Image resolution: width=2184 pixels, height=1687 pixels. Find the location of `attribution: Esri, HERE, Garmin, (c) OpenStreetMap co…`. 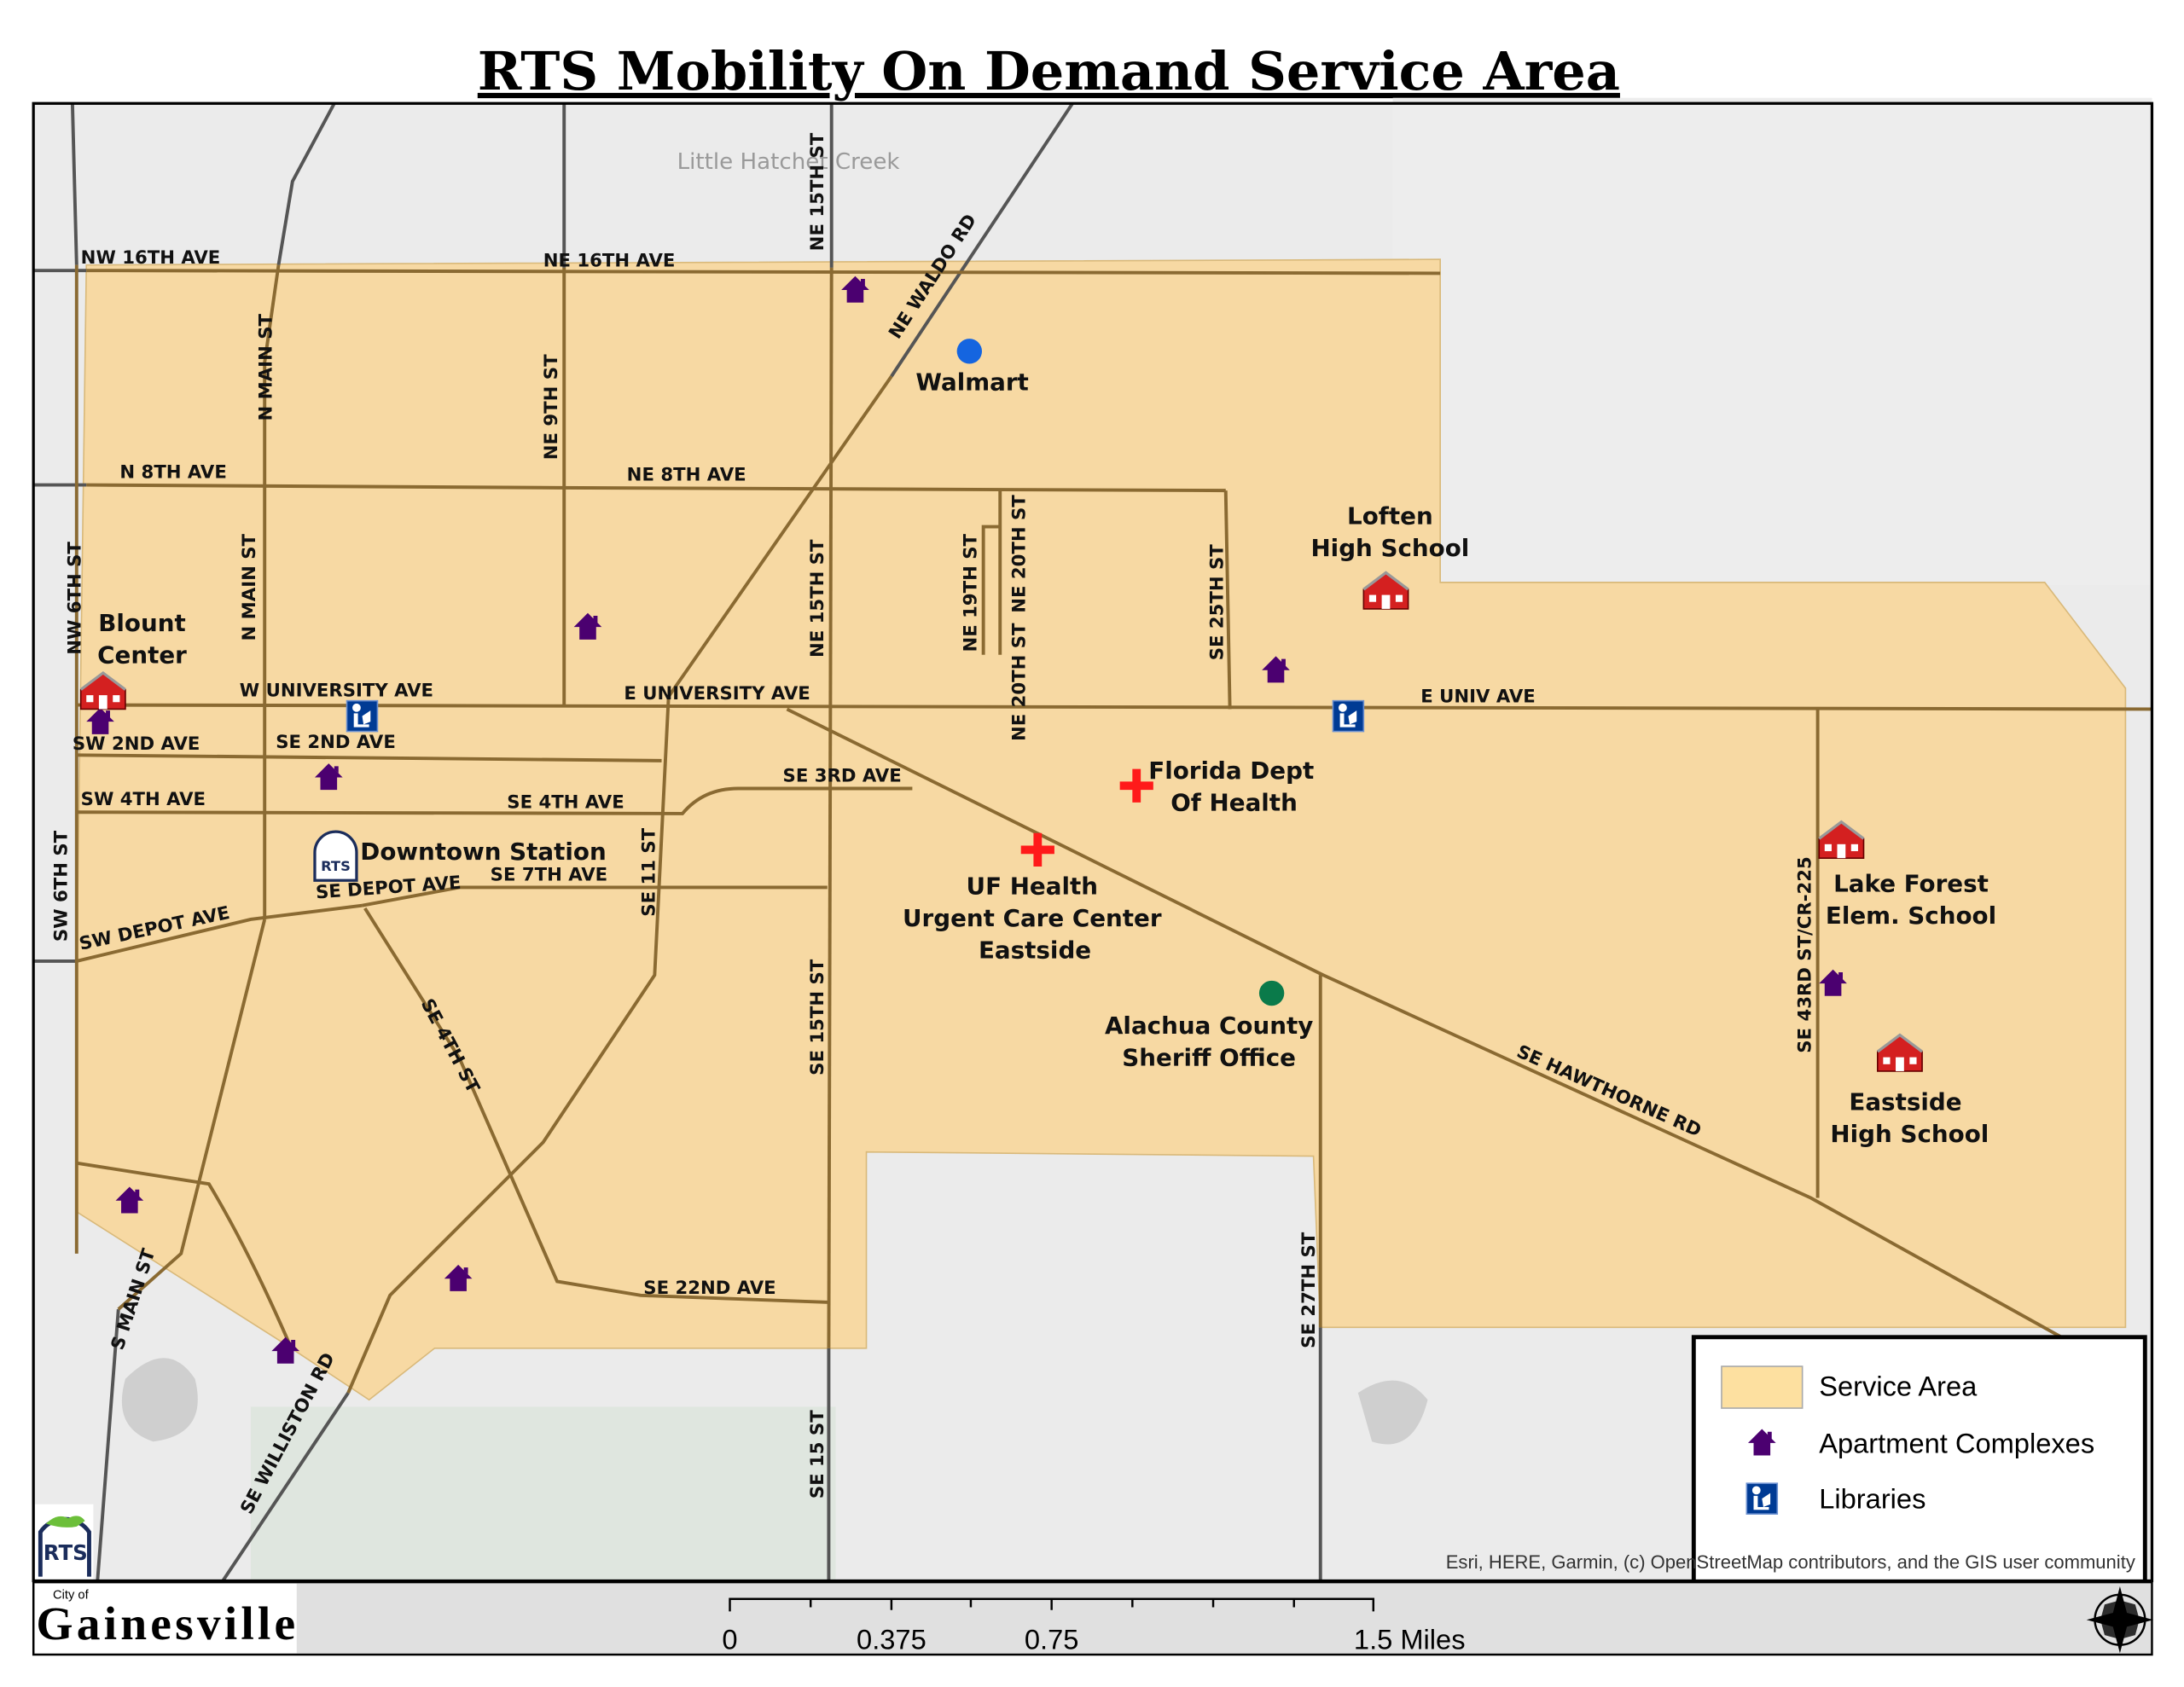

attribution: Esri, HERE, Garmin, (c) OpenStreetMap co… is located at coordinates (1790, 1562).